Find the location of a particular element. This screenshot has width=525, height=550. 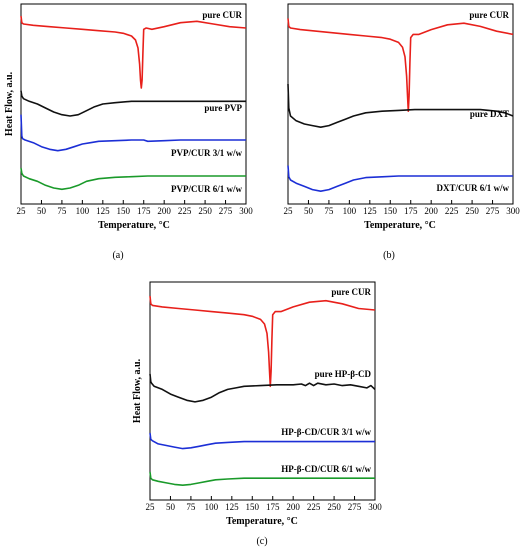

curve-a-pure-cur is located at coordinates (133, 52).